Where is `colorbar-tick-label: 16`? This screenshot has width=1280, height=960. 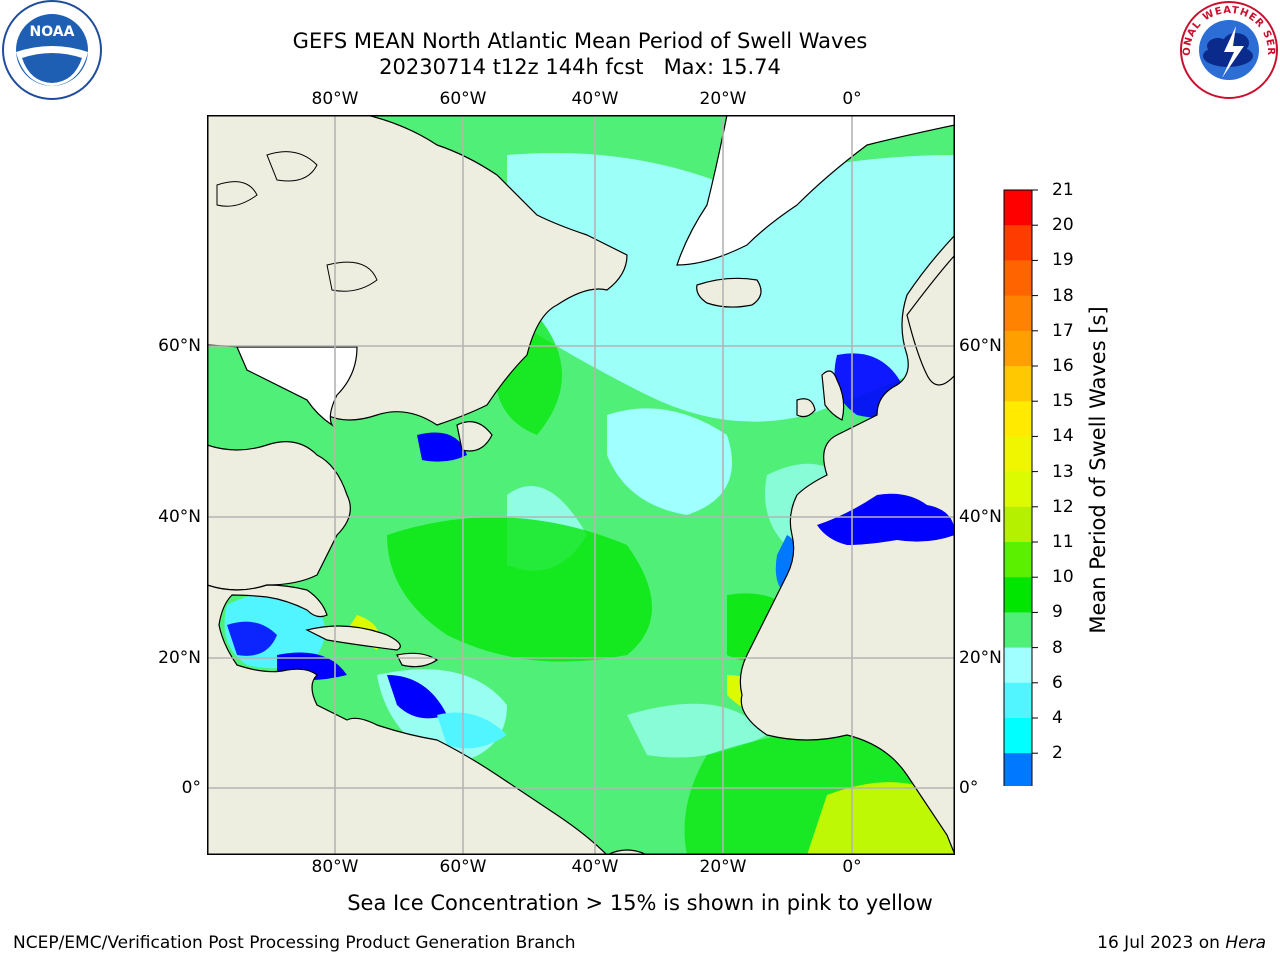 colorbar-tick-label: 16 is located at coordinates (1063, 366).